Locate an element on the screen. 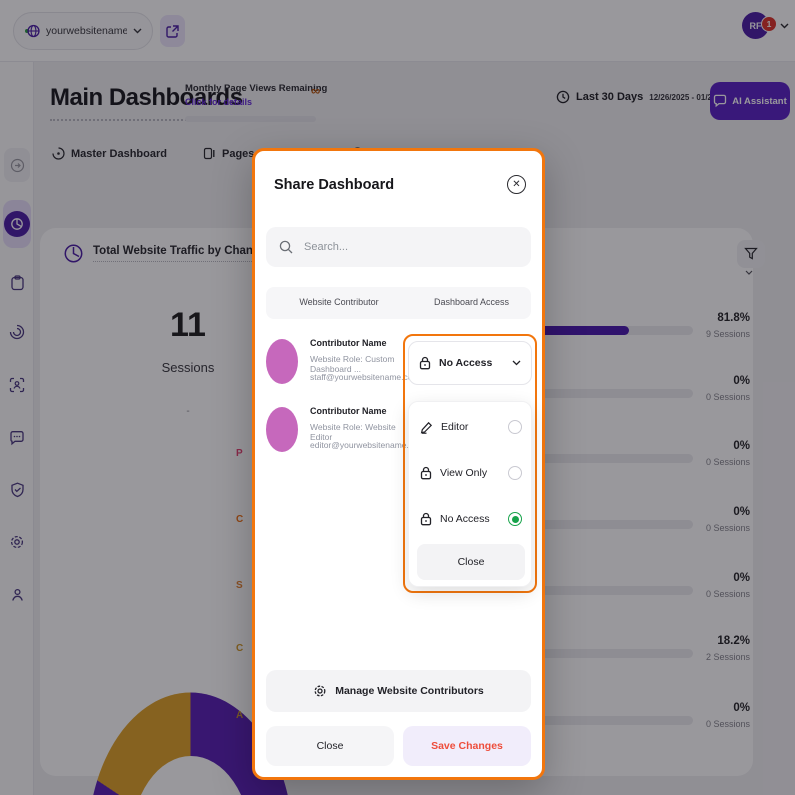  top-bar: yourwebsitename.com RF 1 is located at coordinates (397, 31).